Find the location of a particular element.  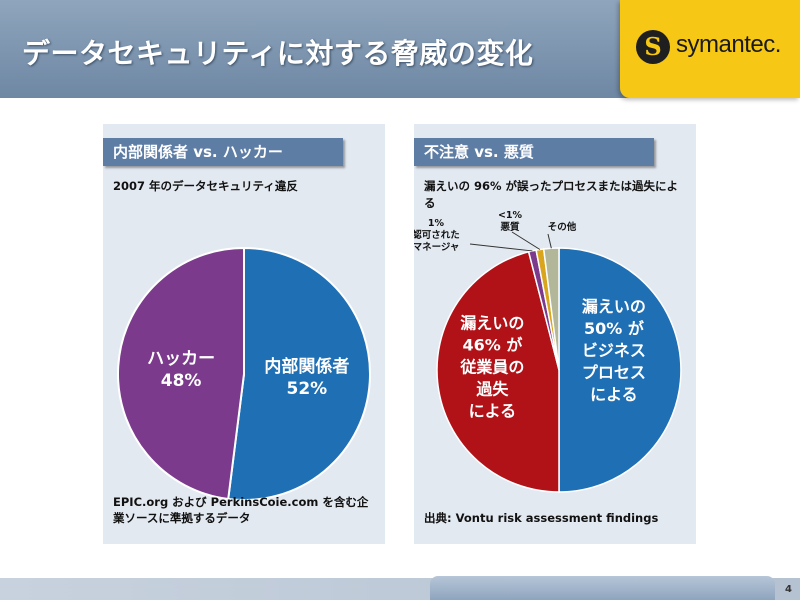

symantec-logo-icon: S is located at coordinates (653, 47).